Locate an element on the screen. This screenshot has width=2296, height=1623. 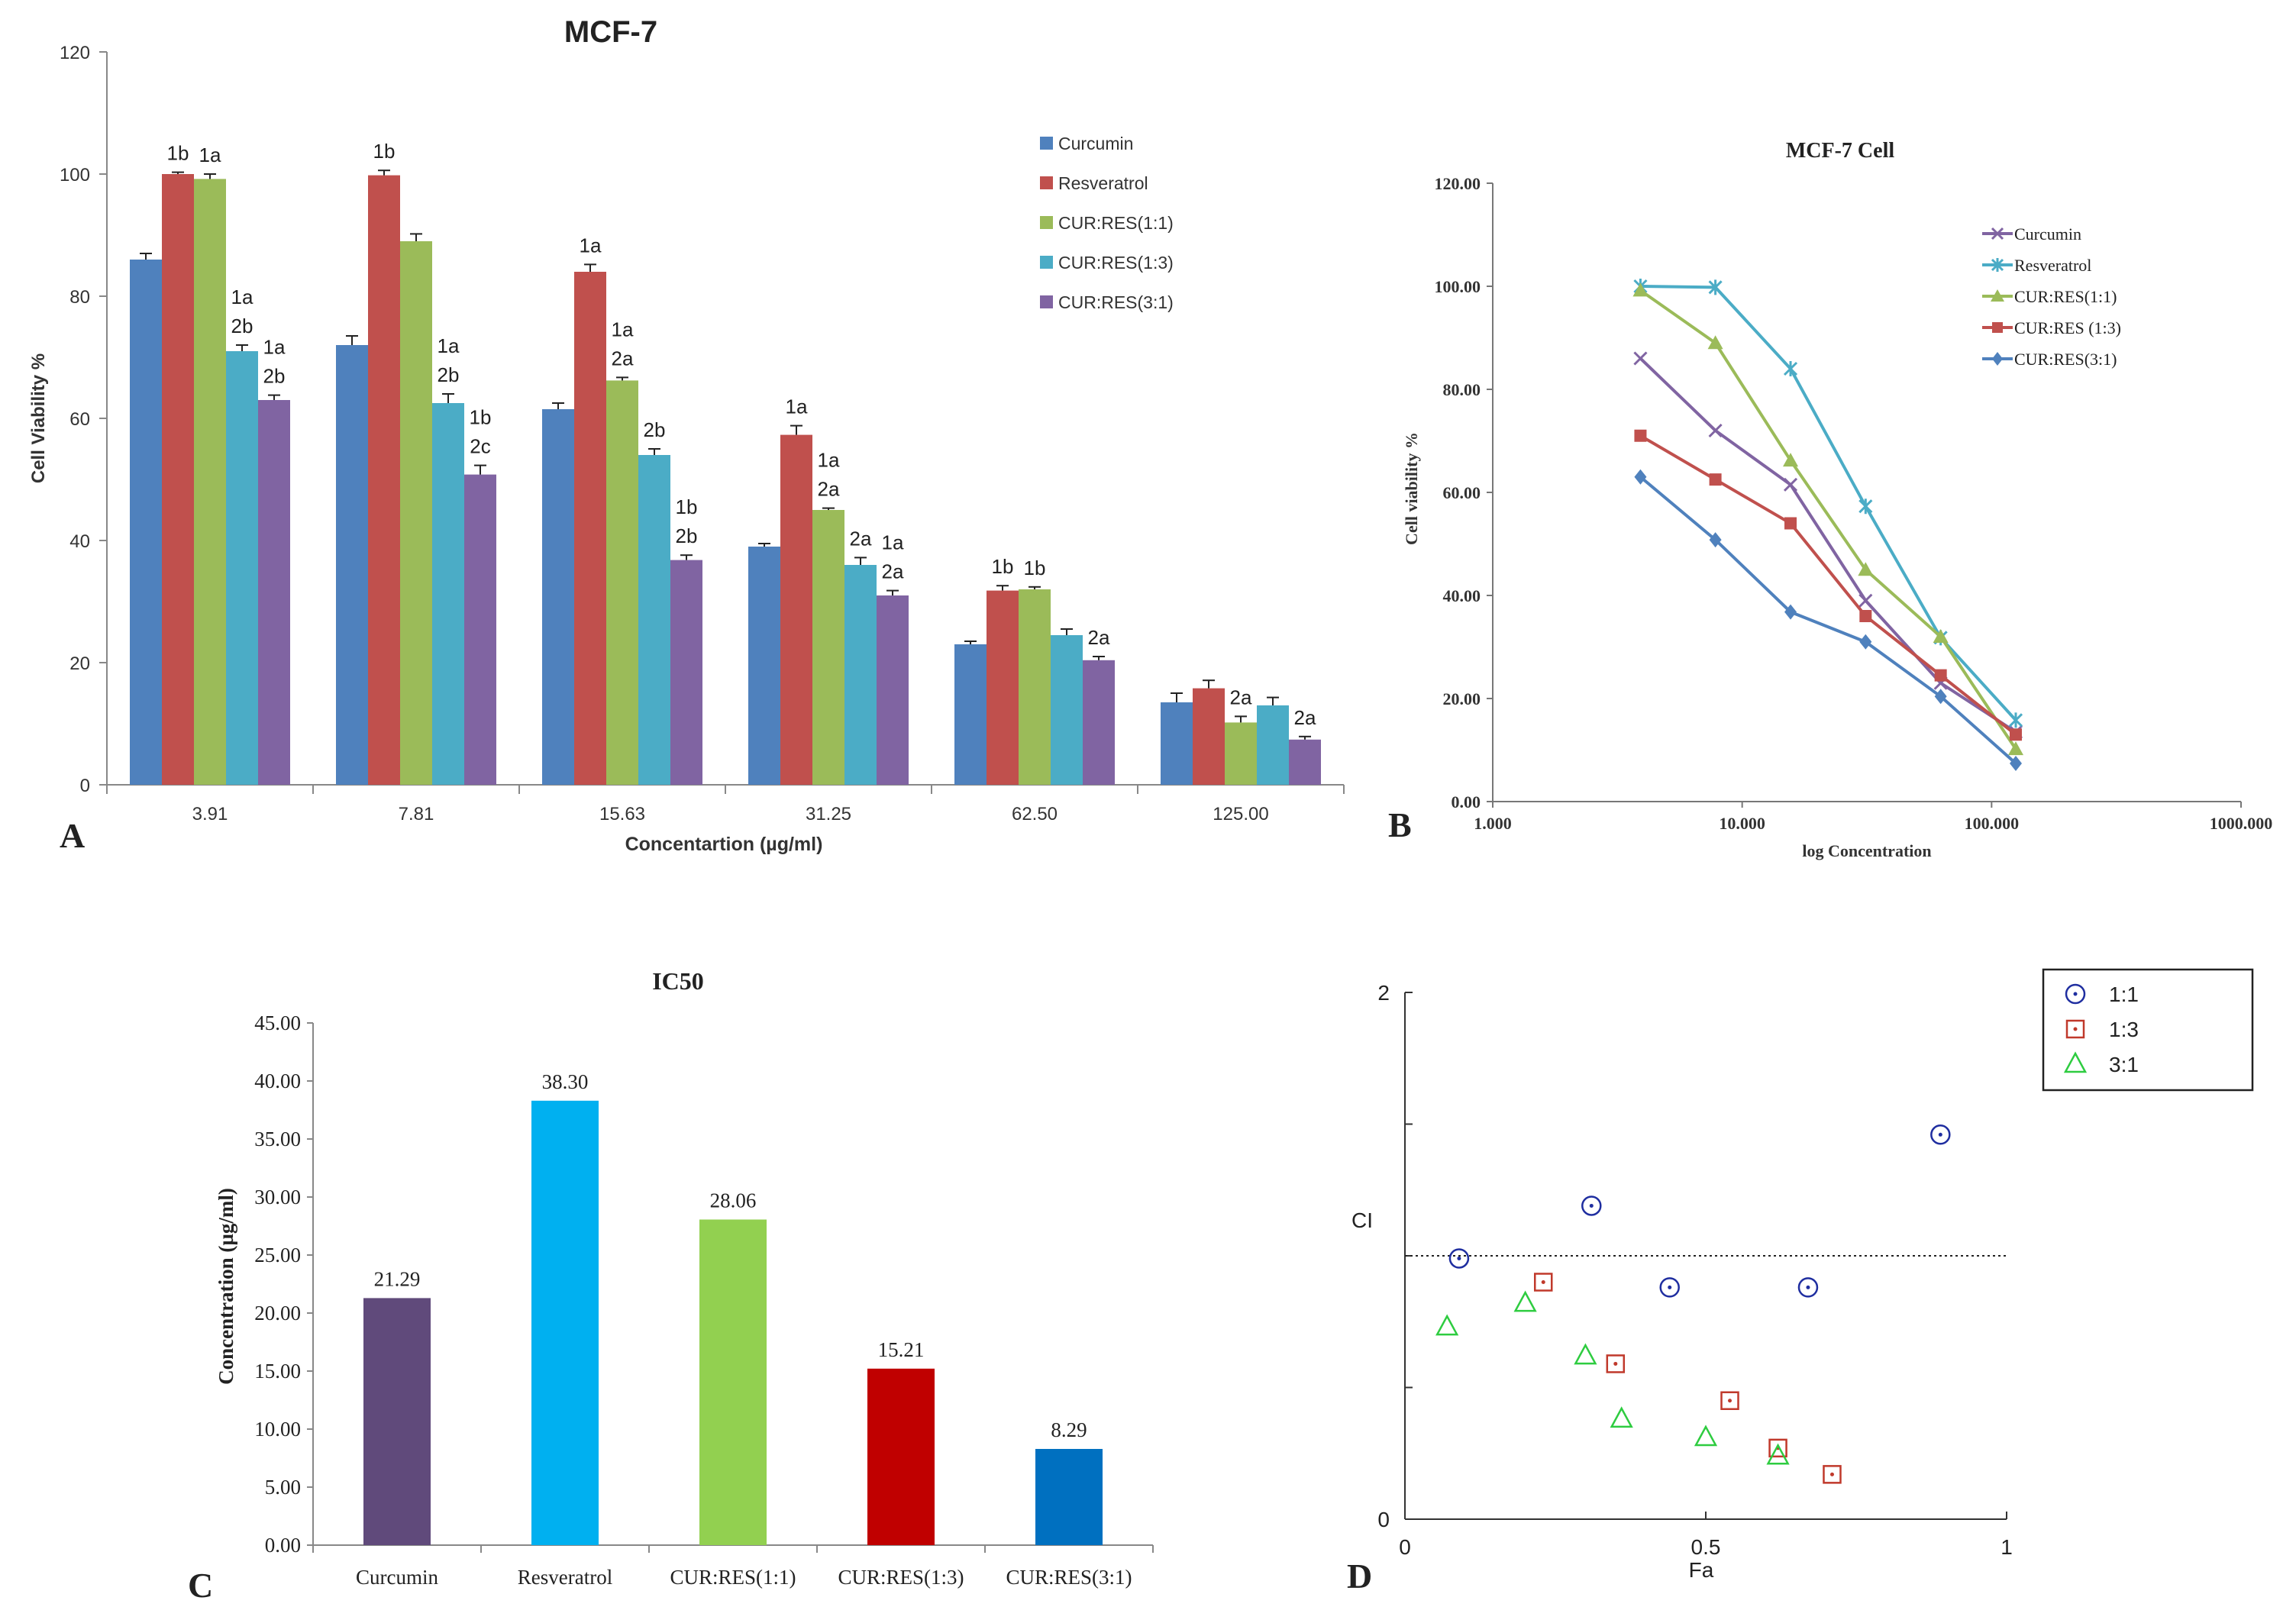
significance-label: 1b is located at coordinates (1035, 568).